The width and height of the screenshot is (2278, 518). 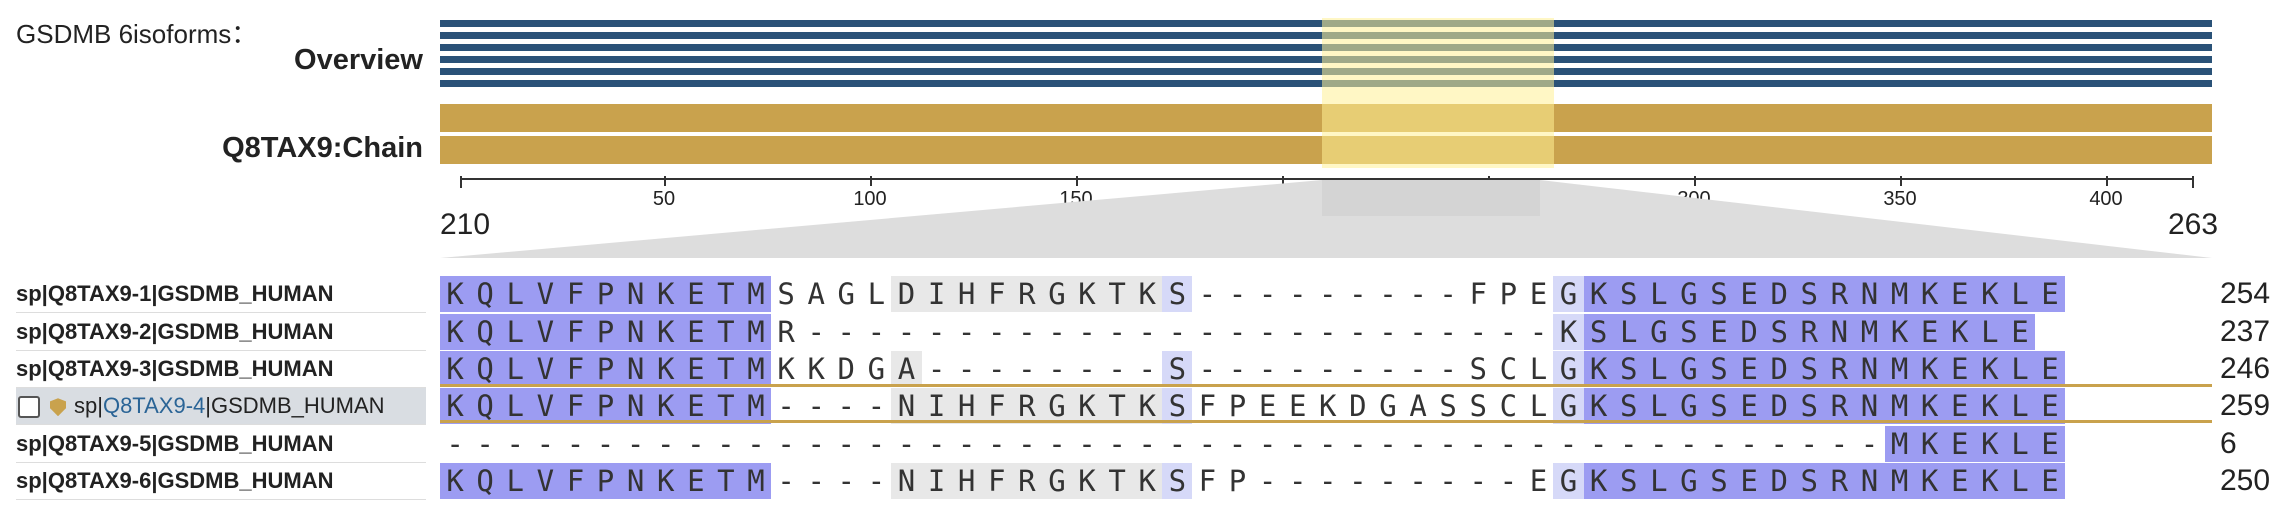 What do you see at coordinates (1438, 93) in the screenshot?
I see `zoom-highlight` at bounding box center [1438, 93].